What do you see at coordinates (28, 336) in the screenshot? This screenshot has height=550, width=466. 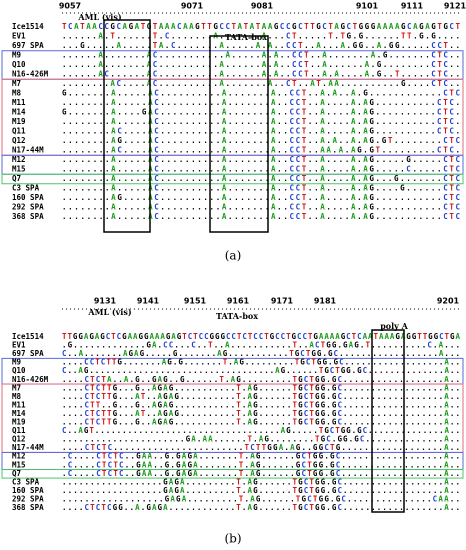 I see `row-name: Ice1514` at bounding box center [28, 336].